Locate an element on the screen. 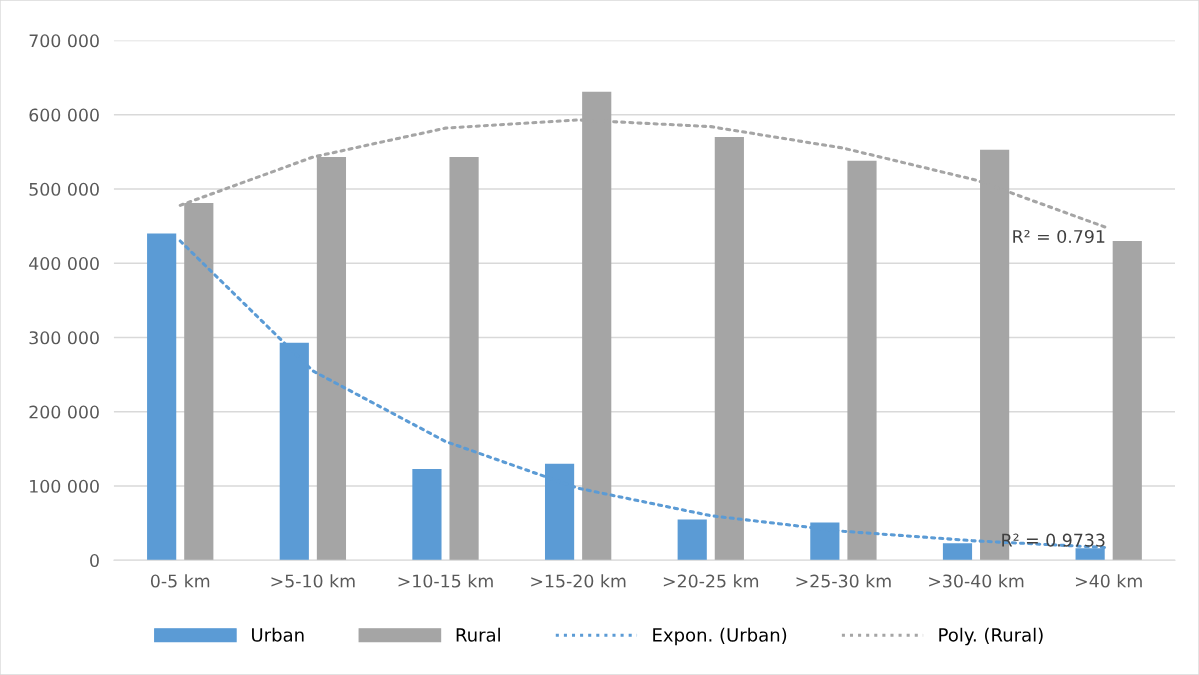 This screenshot has width=1199, height=675. x-tick-label: >5-10 km is located at coordinates (313, 581).